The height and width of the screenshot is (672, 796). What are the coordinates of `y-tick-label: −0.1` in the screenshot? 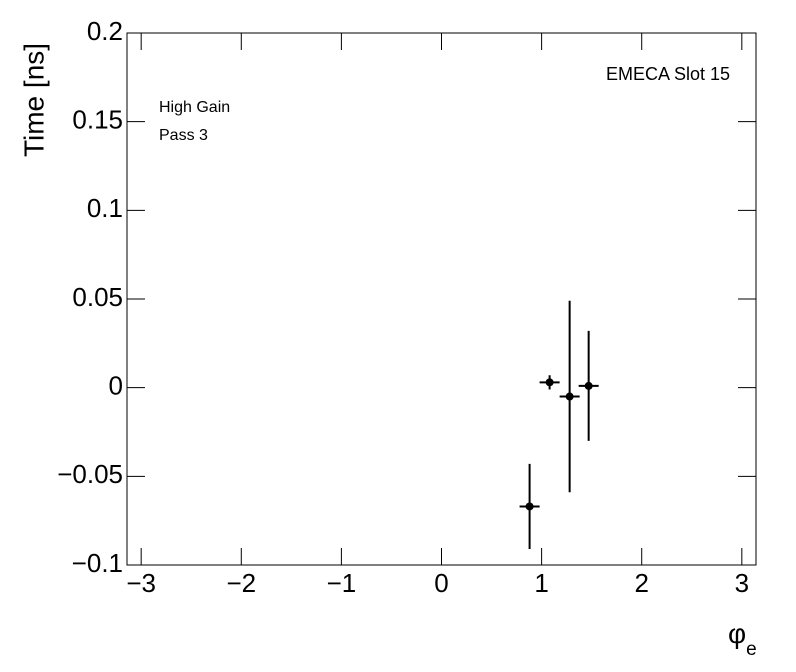 It's located at (97, 563).